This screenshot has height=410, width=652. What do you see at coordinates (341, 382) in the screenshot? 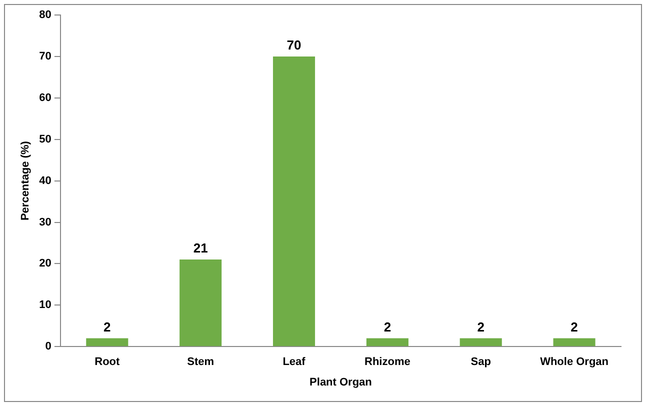
I see `x-axis-title: Plant Organ` at bounding box center [341, 382].